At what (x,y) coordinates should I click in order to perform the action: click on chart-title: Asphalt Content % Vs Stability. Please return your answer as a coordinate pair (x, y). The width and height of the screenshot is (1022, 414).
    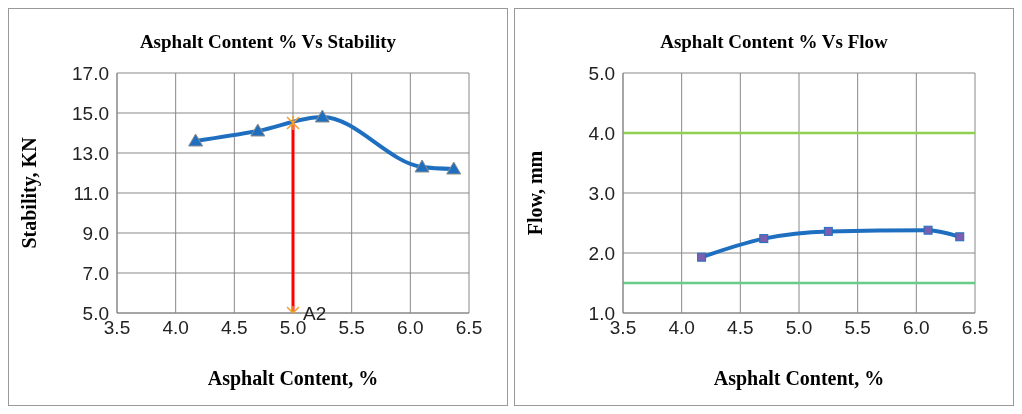
    Looking at the image, I should click on (268, 41).